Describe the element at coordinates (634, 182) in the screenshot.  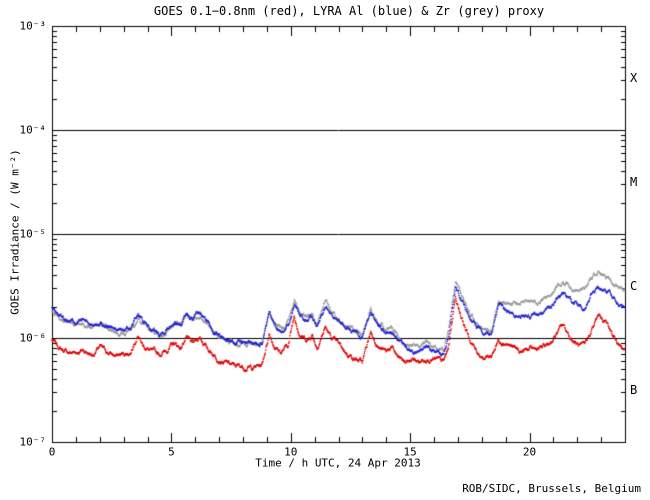
I see `flare-class-label: M` at that location.